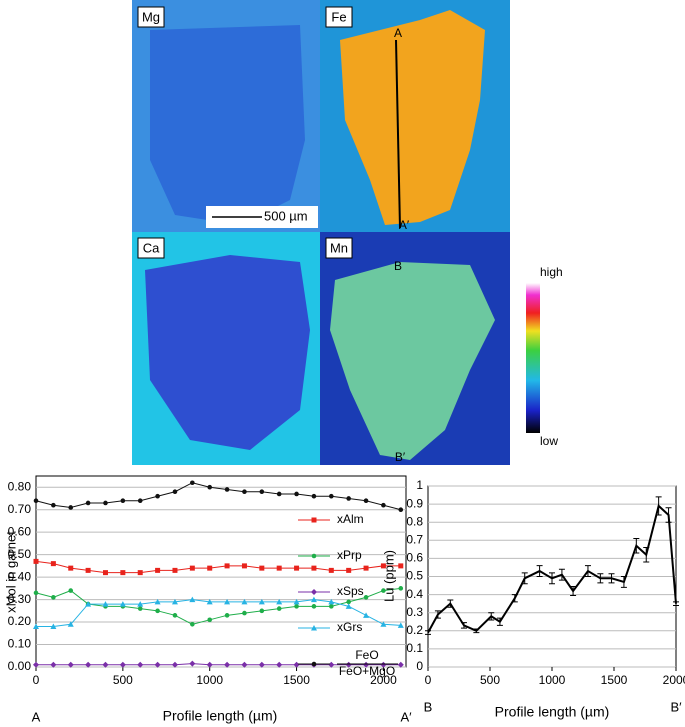 This screenshot has height=727, width=685. I want to click on y-tick-label: 0.10, so click(20, 644).